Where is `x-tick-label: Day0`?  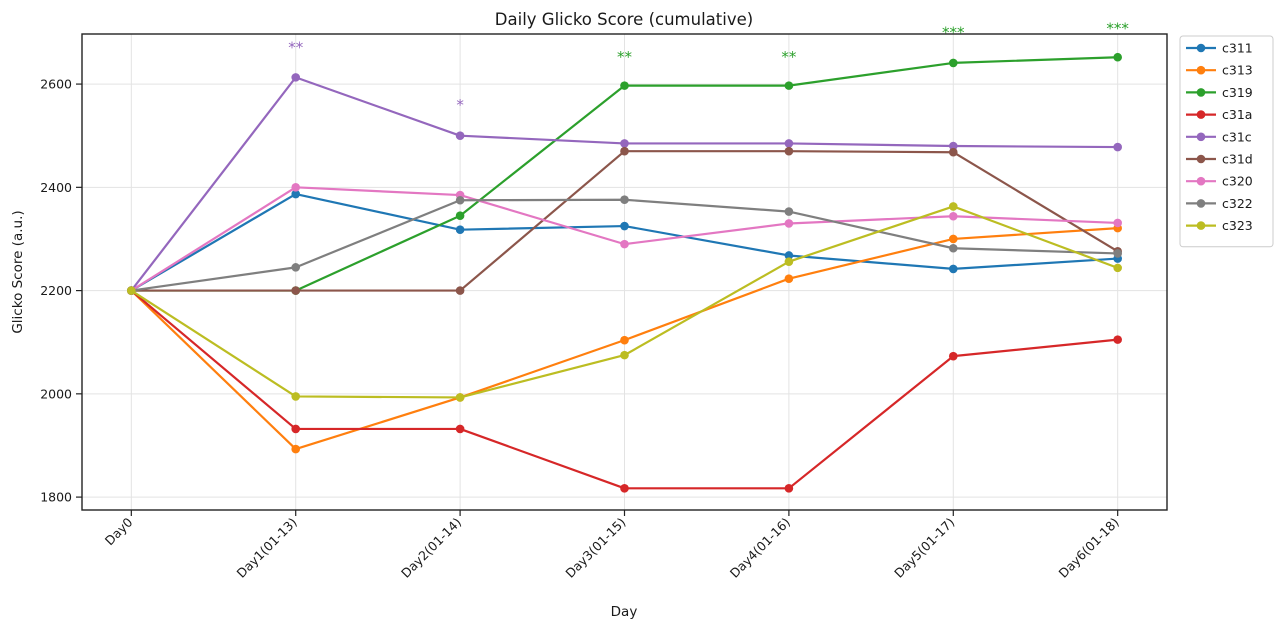
x-tick-label: Day0 is located at coordinates (119, 531).